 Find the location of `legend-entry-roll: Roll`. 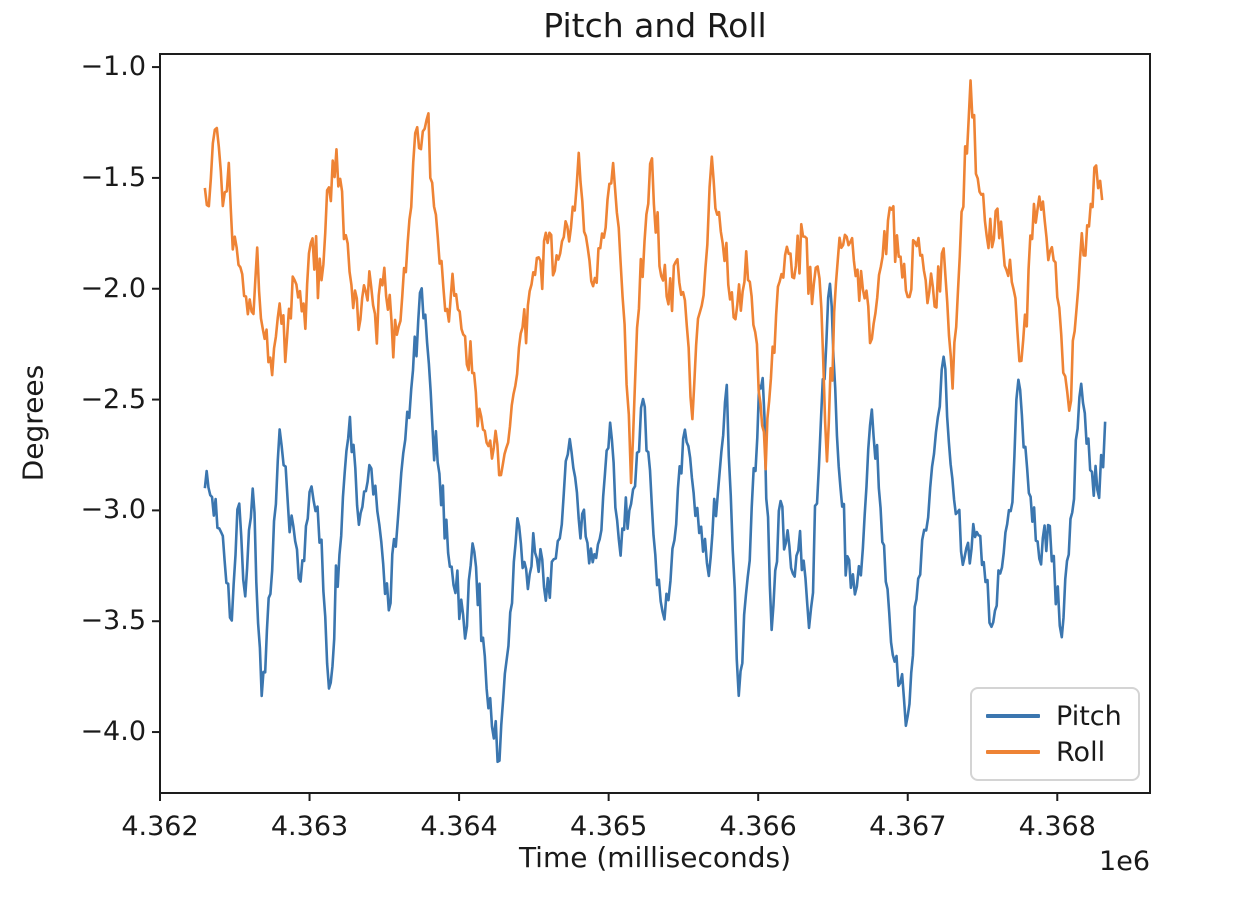

legend-entry-roll: Roll is located at coordinates (1062, 752).